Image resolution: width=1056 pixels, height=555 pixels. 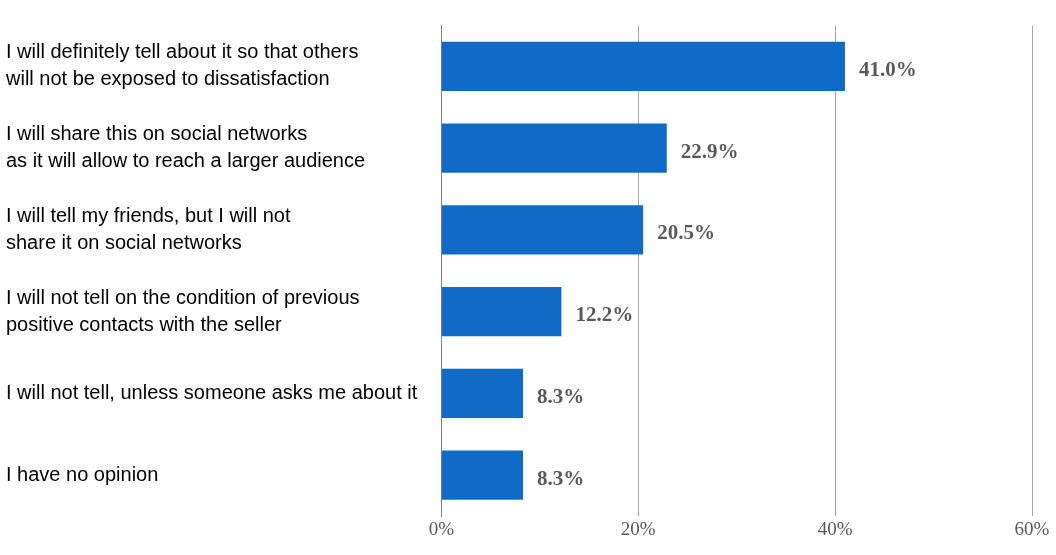 I want to click on x-tick-label: 60%, so click(x=1032, y=529).